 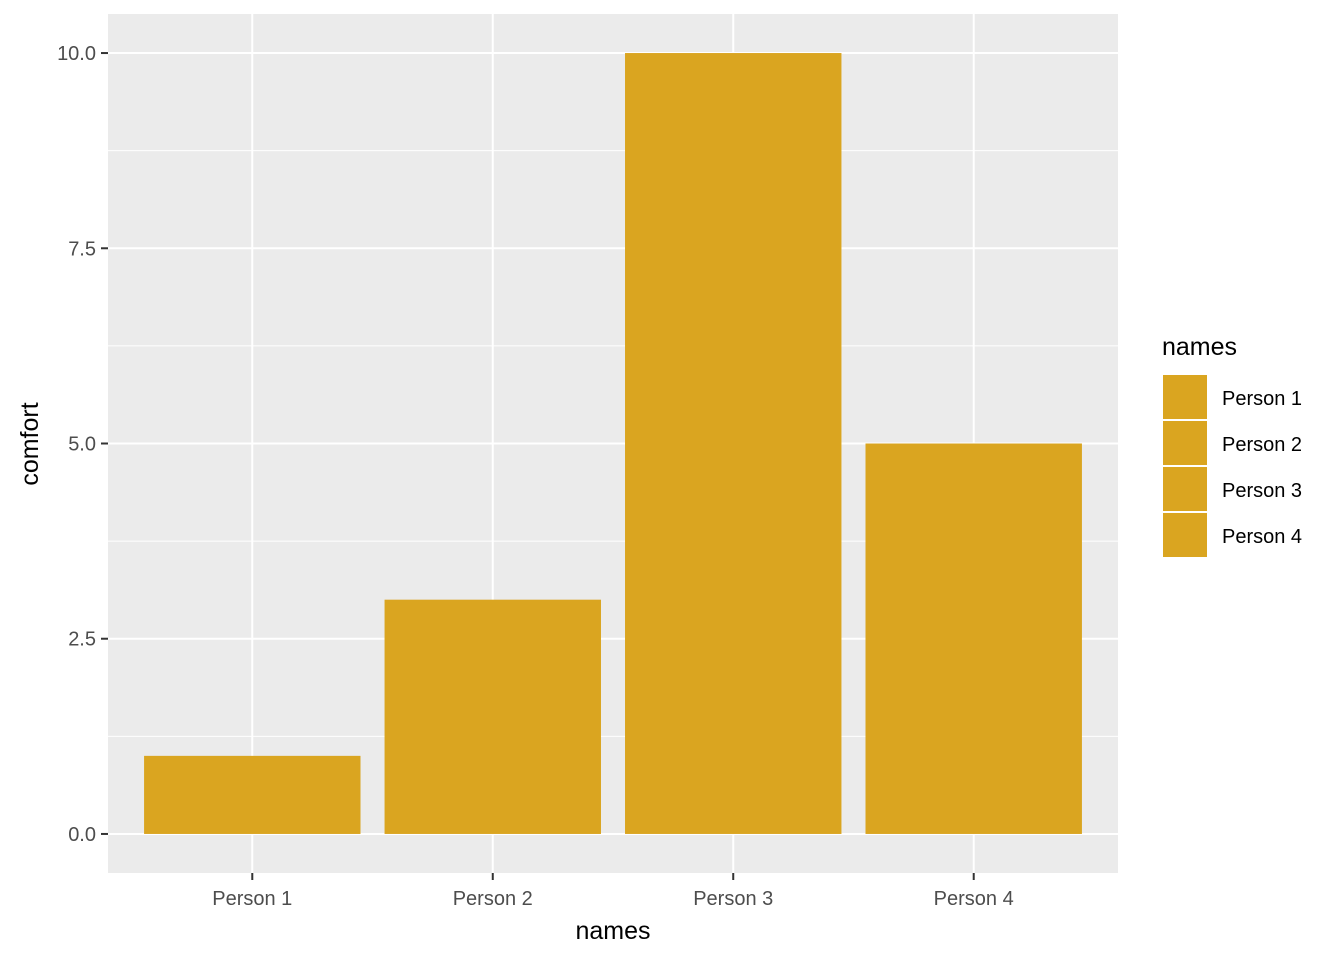 I want to click on legend-title: names, so click(x=1199, y=347).